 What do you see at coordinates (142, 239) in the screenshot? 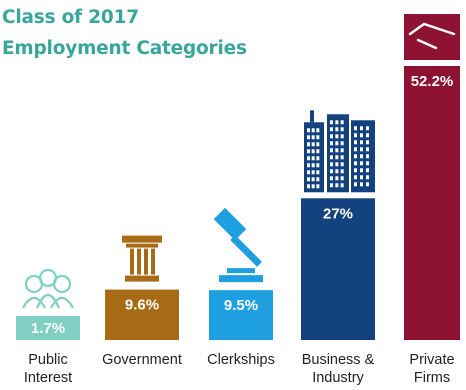
I see `column-capital` at bounding box center [142, 239].